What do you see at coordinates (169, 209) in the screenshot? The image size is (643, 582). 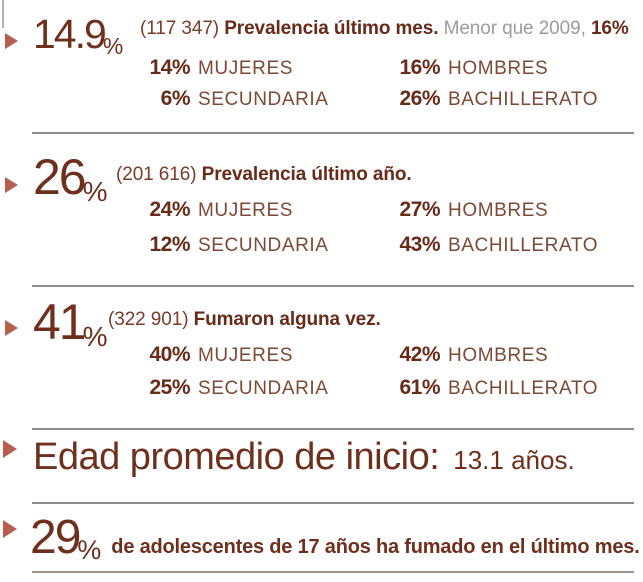 I see `stat-value: 24%` at bounding box center [169, 209].